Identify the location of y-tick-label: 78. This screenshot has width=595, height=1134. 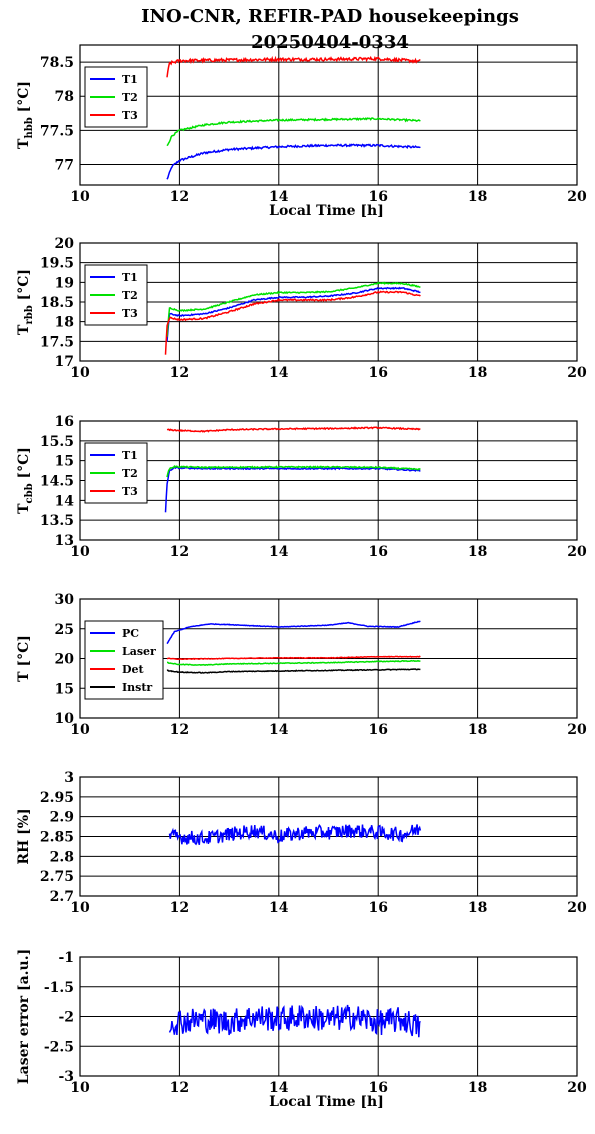
(64, 97).